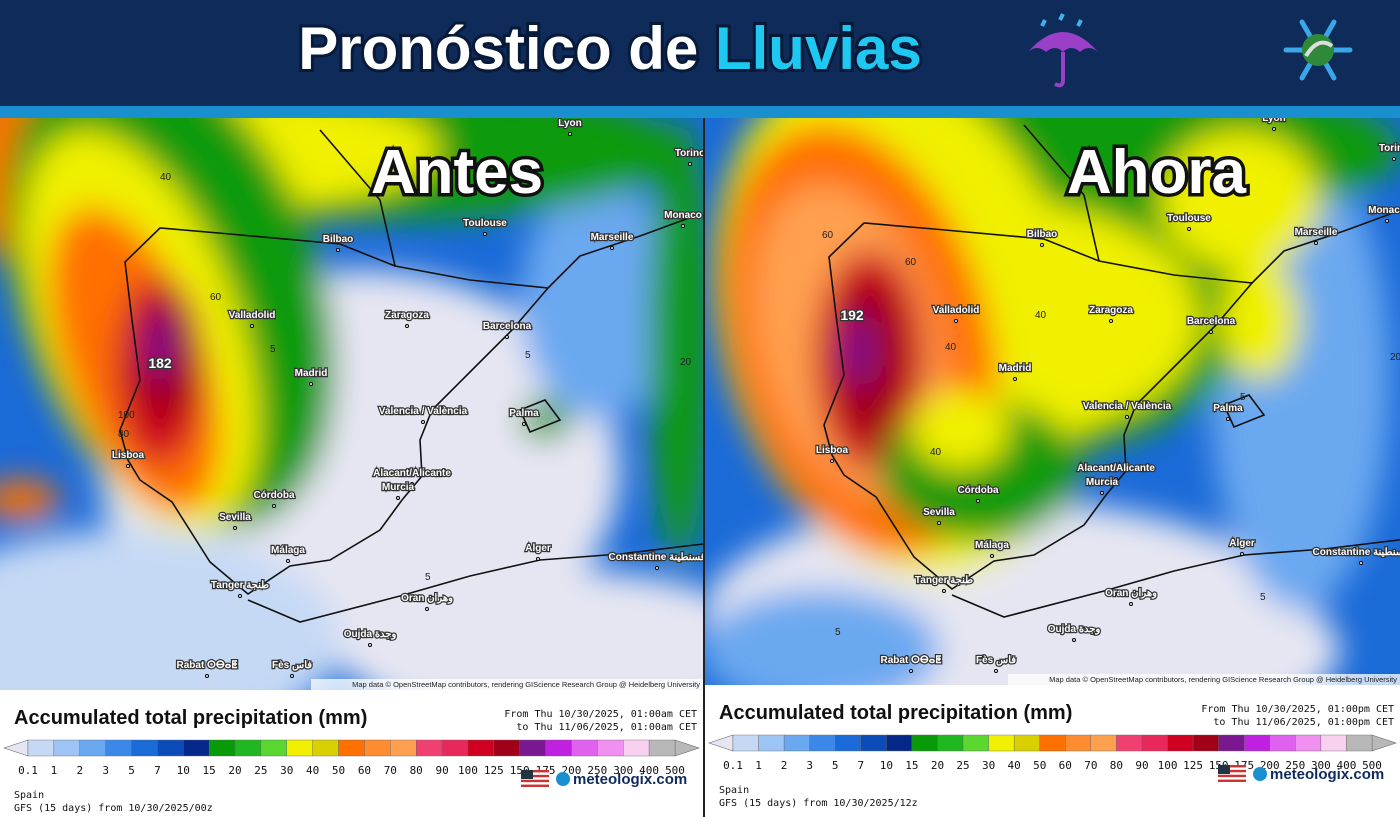 This screenshot has height=817, width=1400. Describe the element at coordinates (1260, 774) in the screenshot. I see `brand-icon` at that location.